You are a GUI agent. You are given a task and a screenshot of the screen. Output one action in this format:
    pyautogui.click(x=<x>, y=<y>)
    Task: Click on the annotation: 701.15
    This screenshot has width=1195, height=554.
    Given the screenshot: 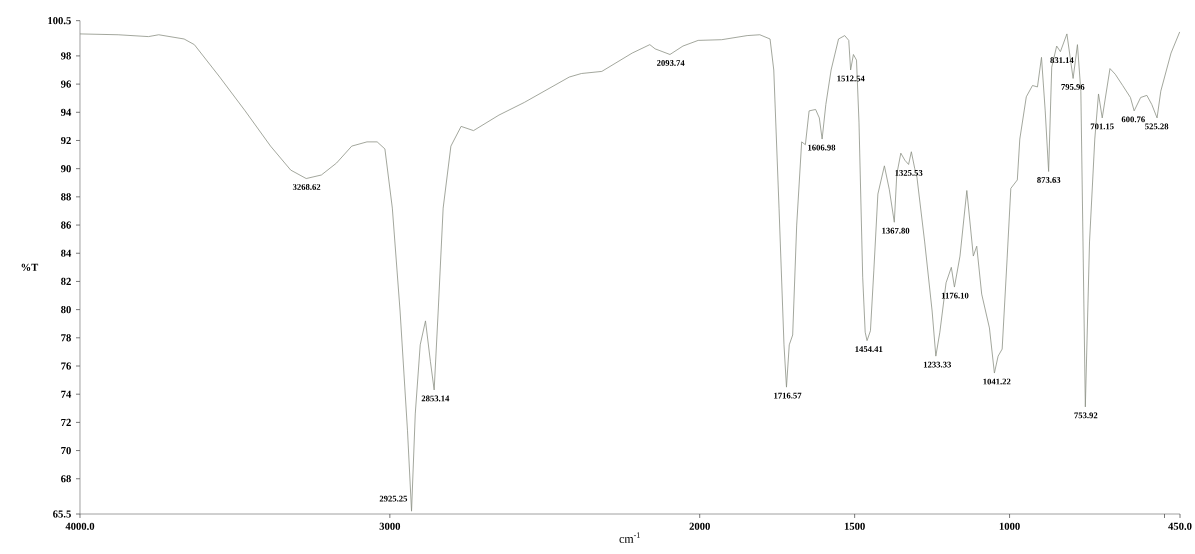 What is the action you would take?
    pyautogui.click(x=1102, y=126)
    